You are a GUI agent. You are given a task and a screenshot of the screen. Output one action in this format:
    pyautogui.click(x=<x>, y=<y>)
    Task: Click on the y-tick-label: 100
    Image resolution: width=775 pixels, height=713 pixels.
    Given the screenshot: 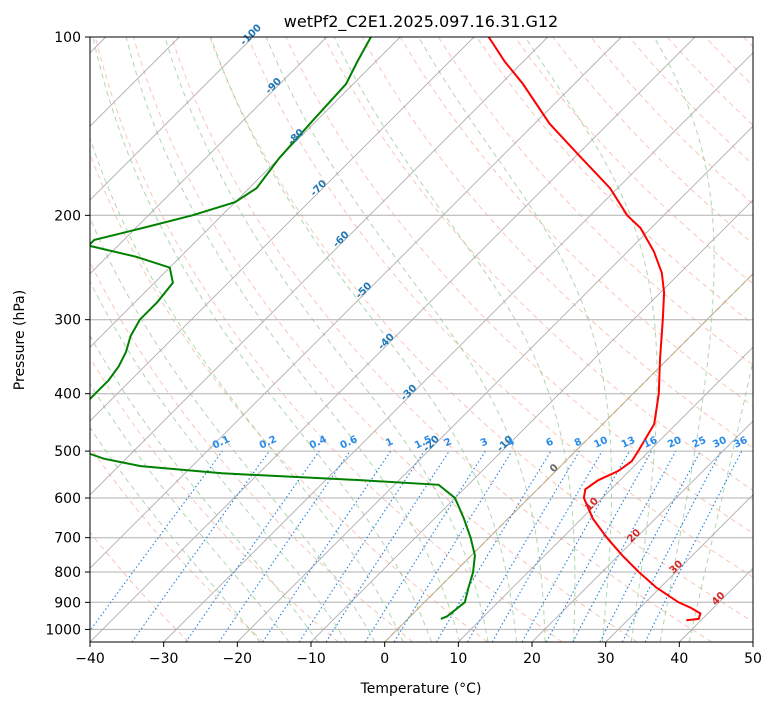 What is the action you would take?
    pyautogui.click(x=67, y=38)
    